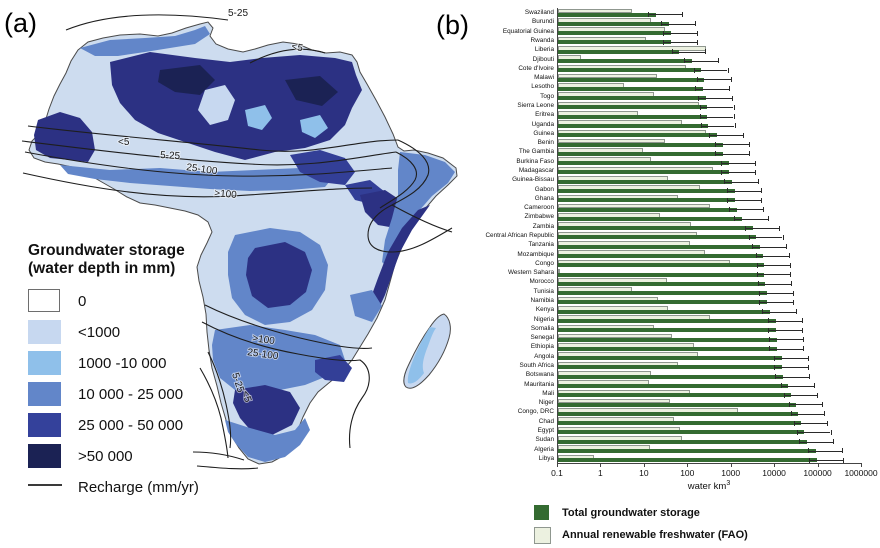 This screenshot has width=880, height=548. I want to click on country-label: Somalia, so click(542, 328).